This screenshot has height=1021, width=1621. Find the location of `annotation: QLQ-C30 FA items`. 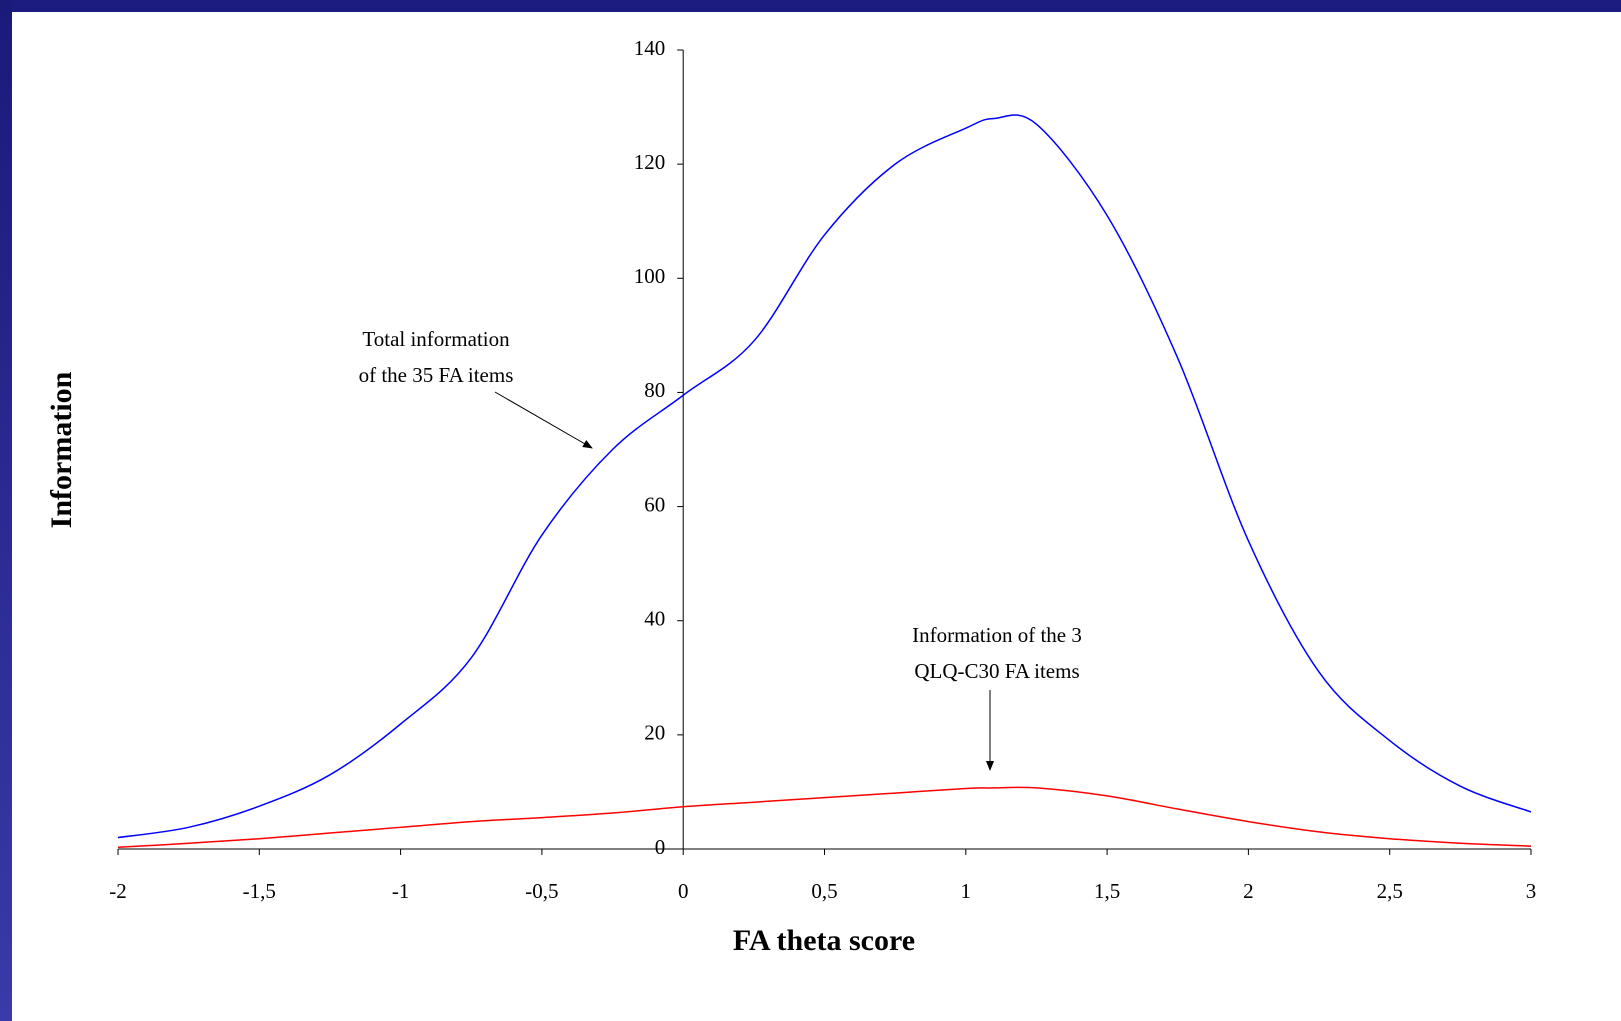

annotation: QLQ-C30 FA items is located at coordinates (996, 671).